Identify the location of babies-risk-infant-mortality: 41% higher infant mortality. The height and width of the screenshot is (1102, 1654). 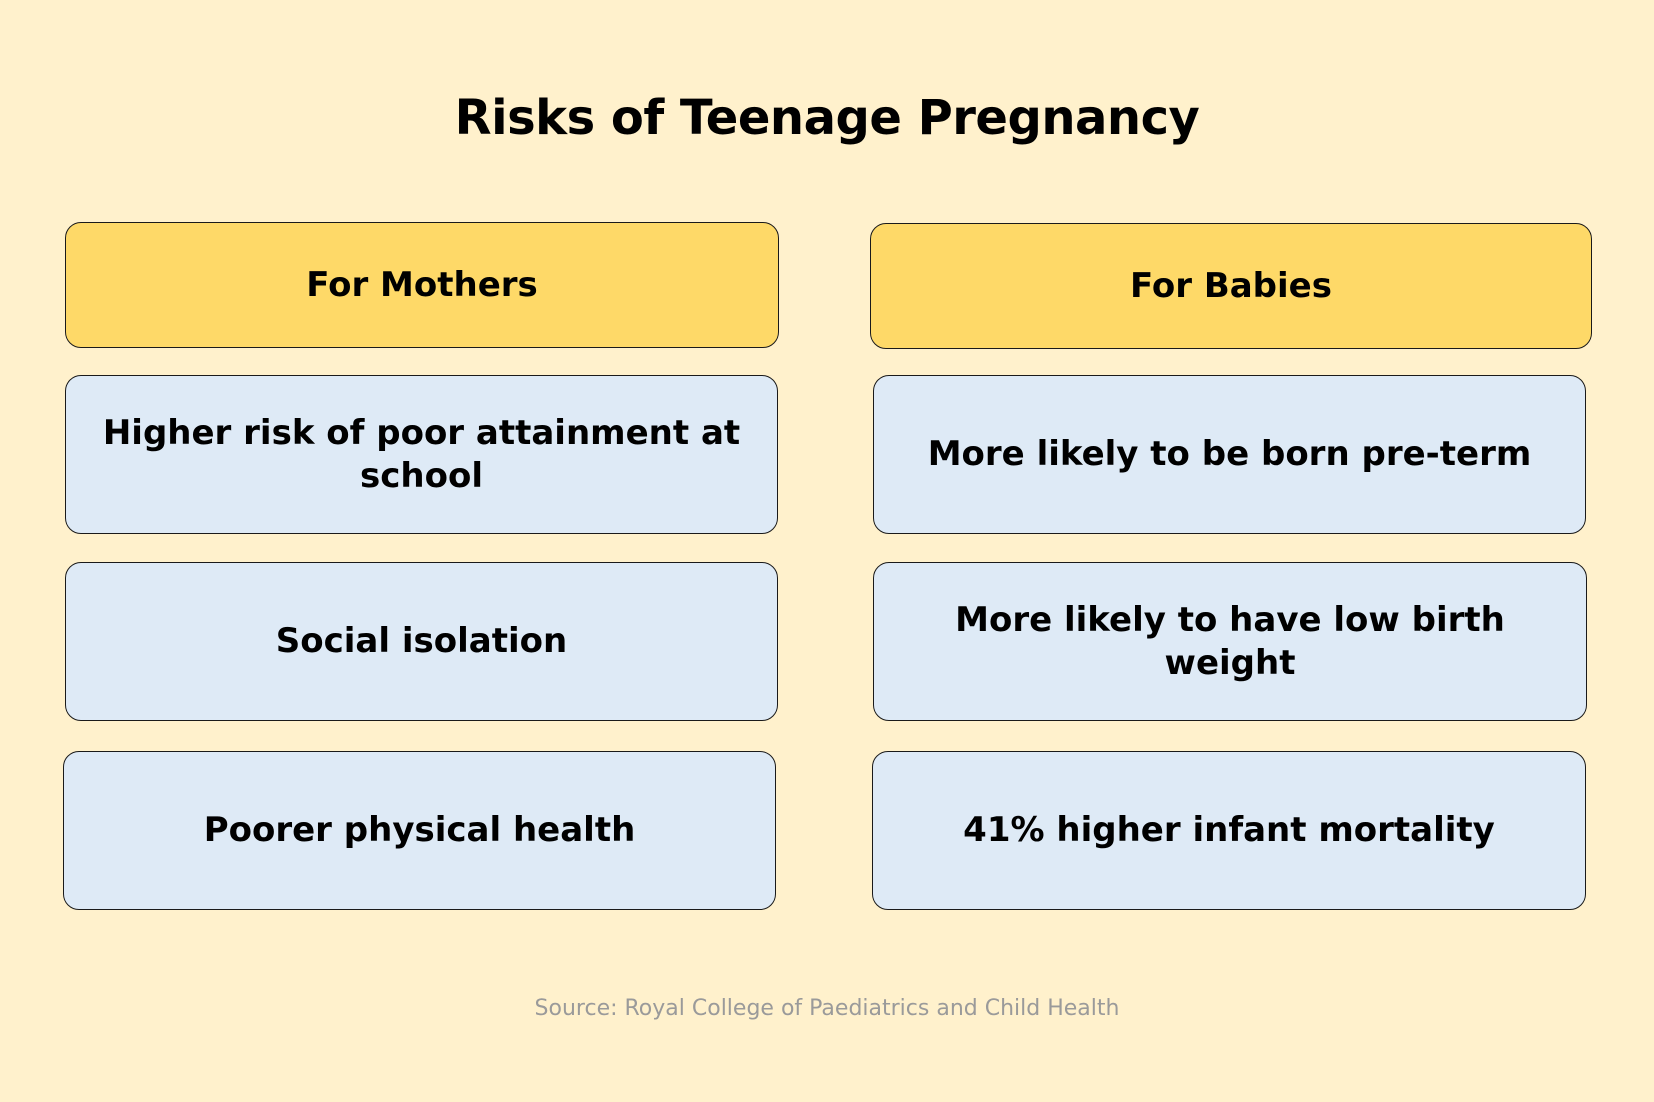
(1229, 830).